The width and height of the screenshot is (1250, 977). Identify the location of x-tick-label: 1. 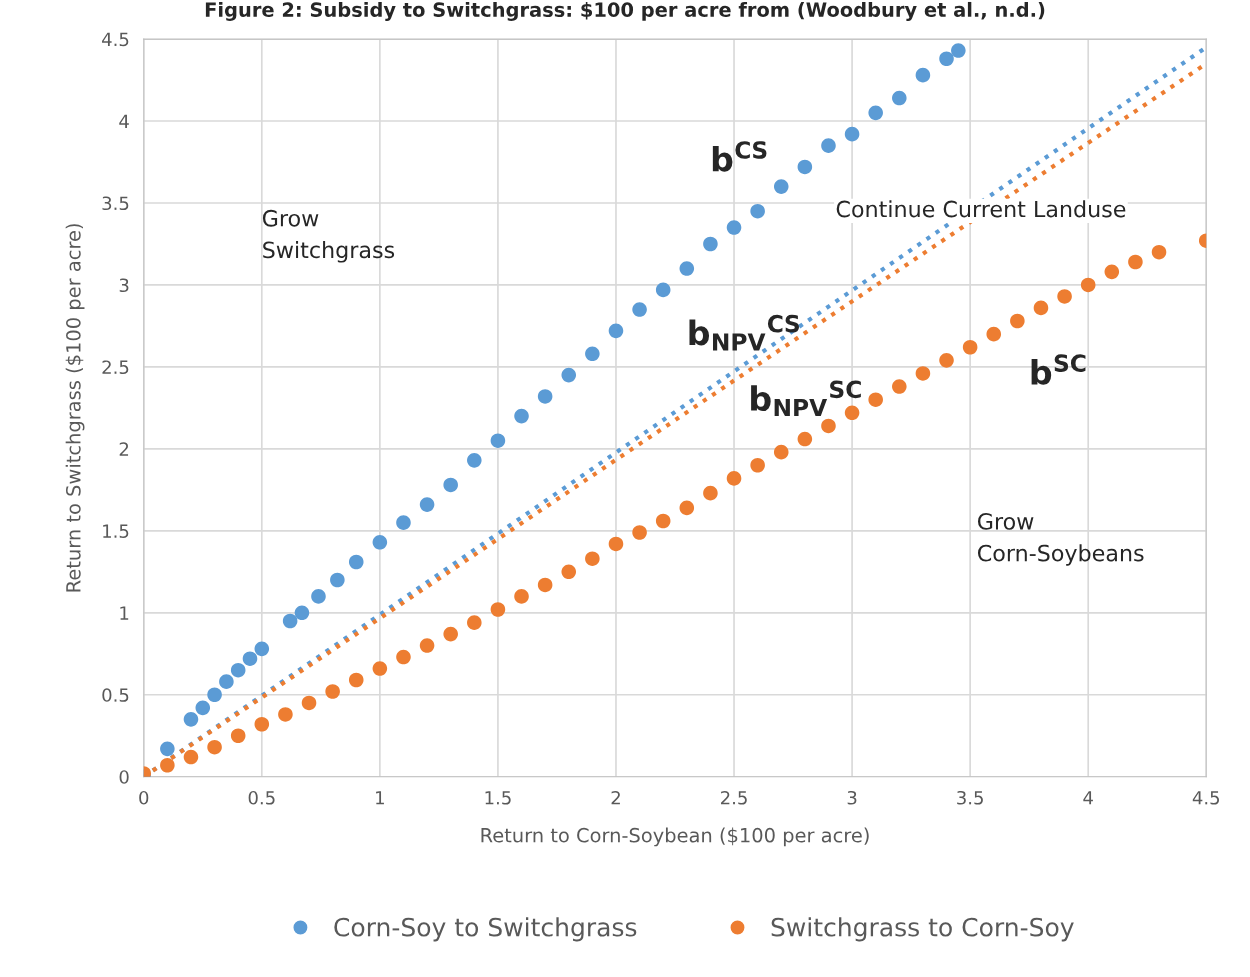
(380, 798).